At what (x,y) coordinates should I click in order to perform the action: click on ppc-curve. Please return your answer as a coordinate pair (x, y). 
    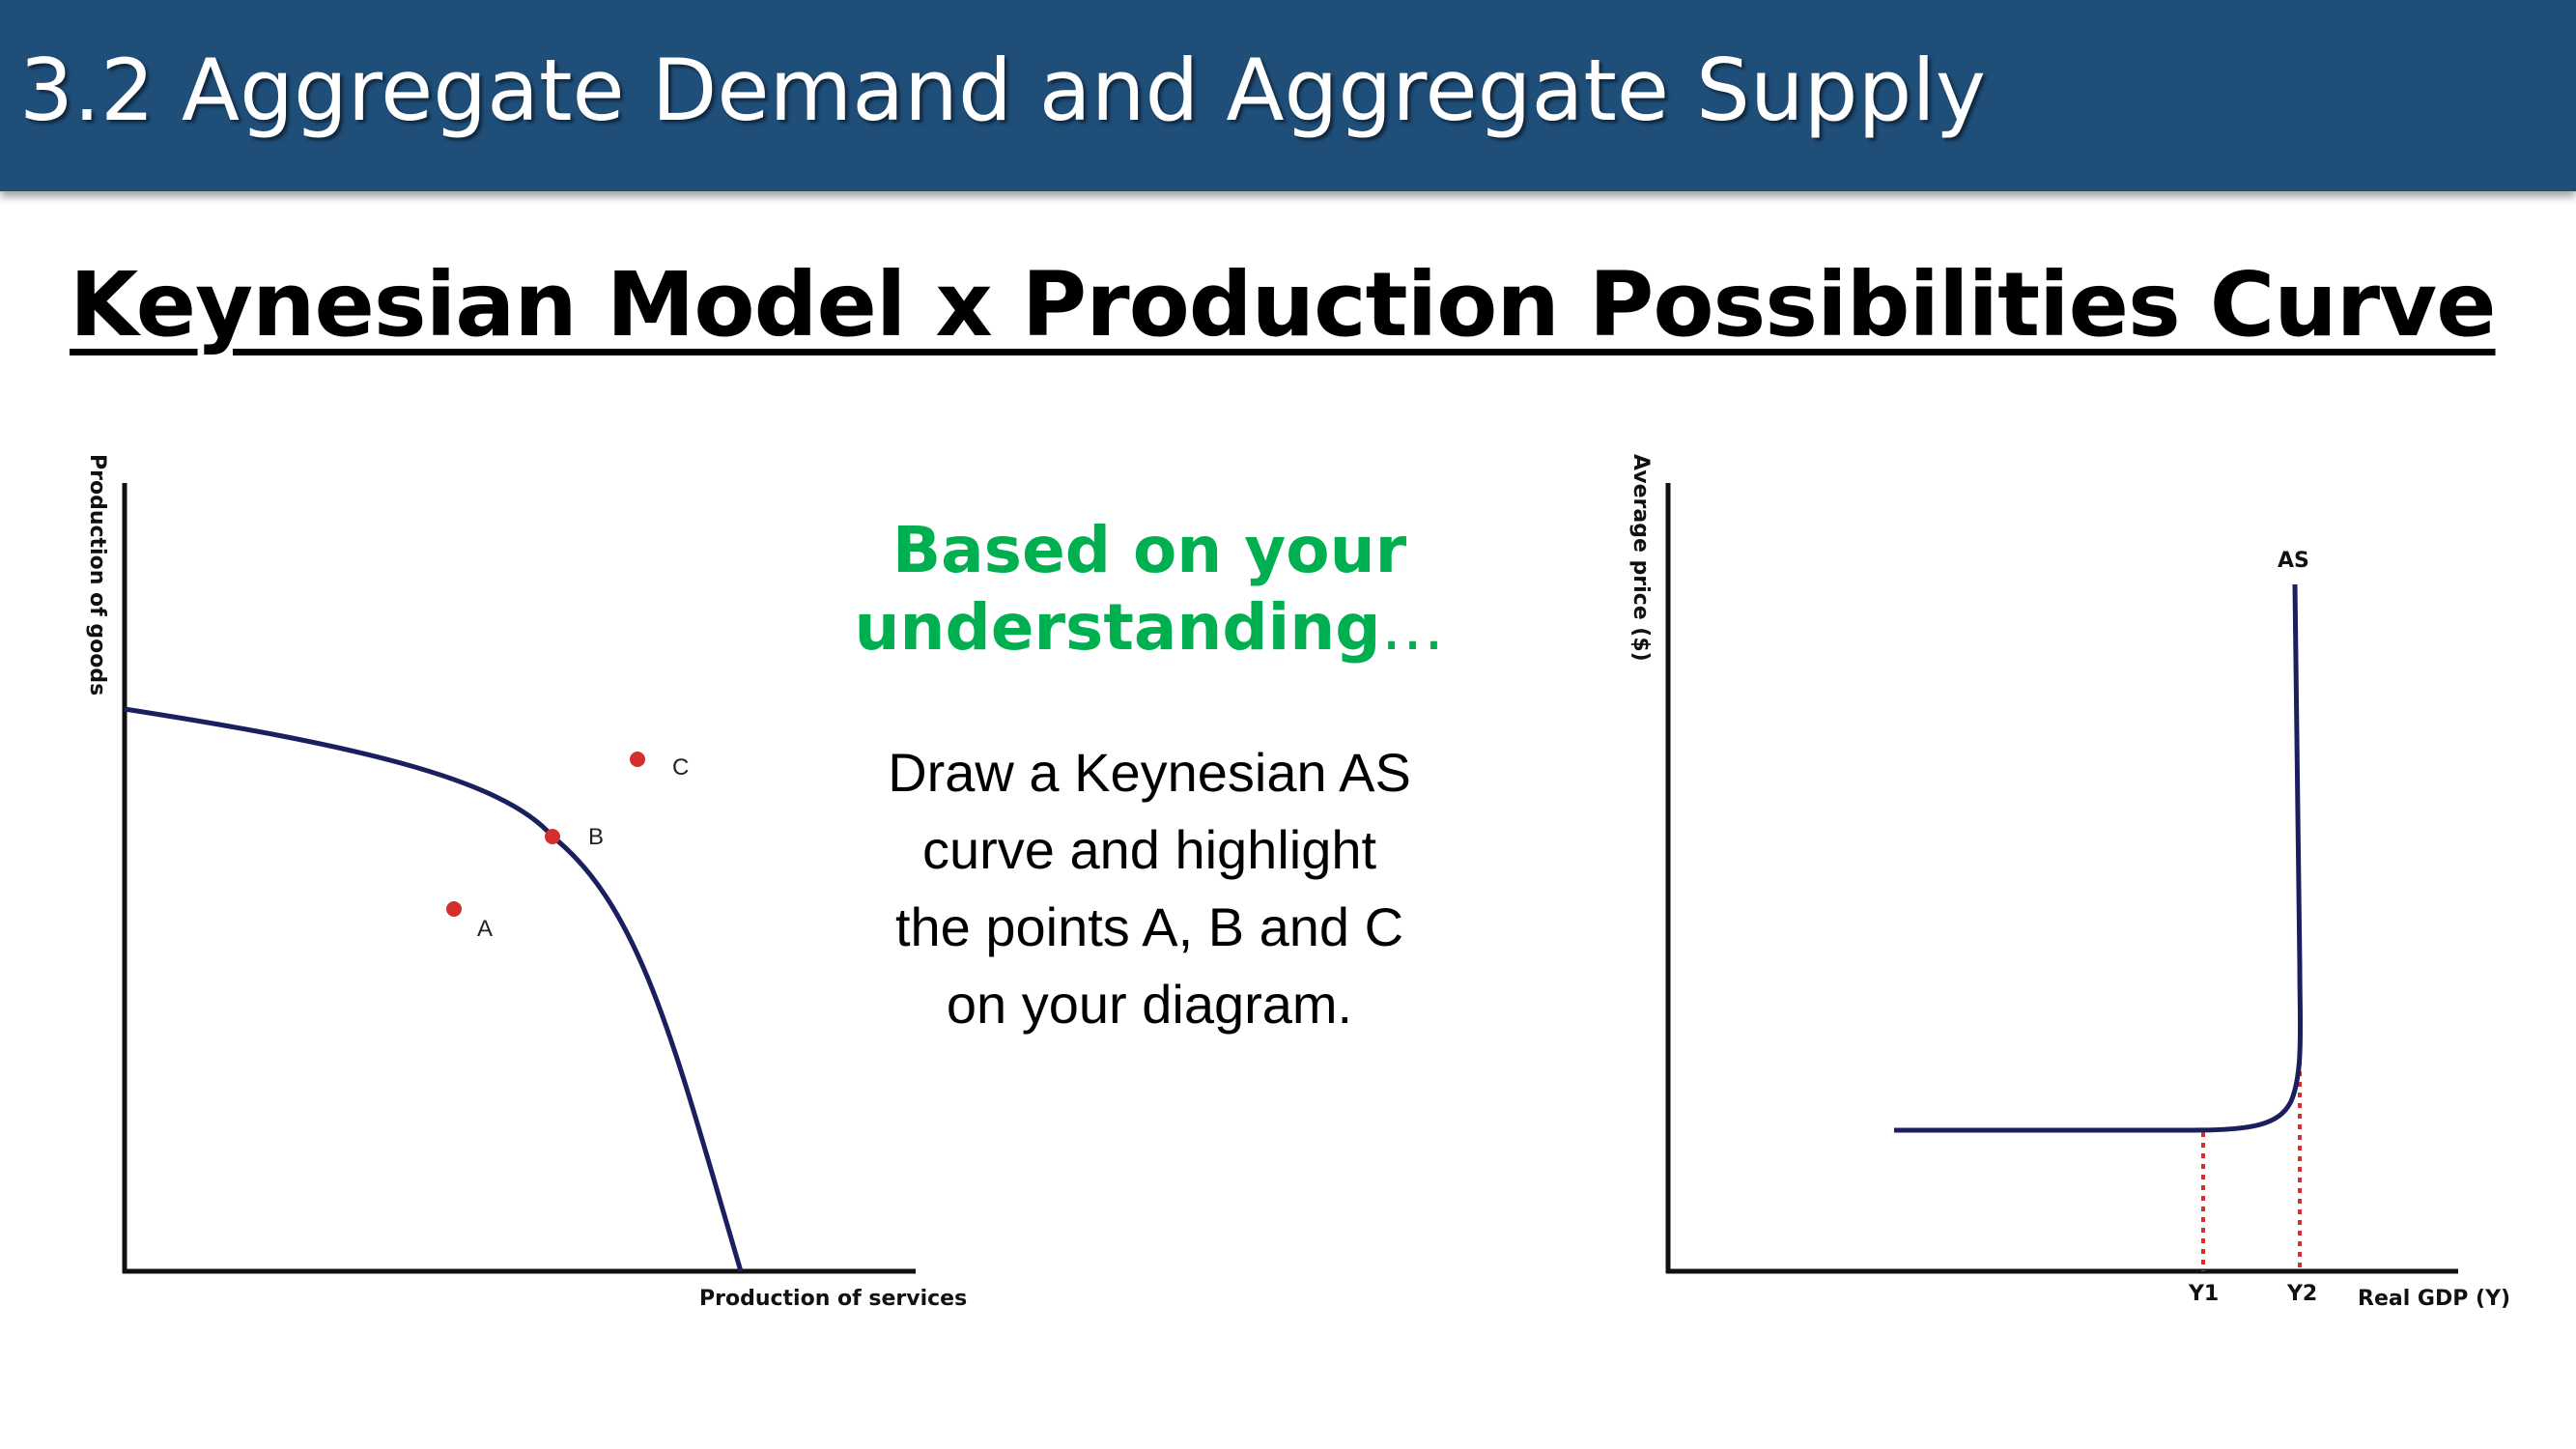
    Looking at the image, I should click on (434, 989).